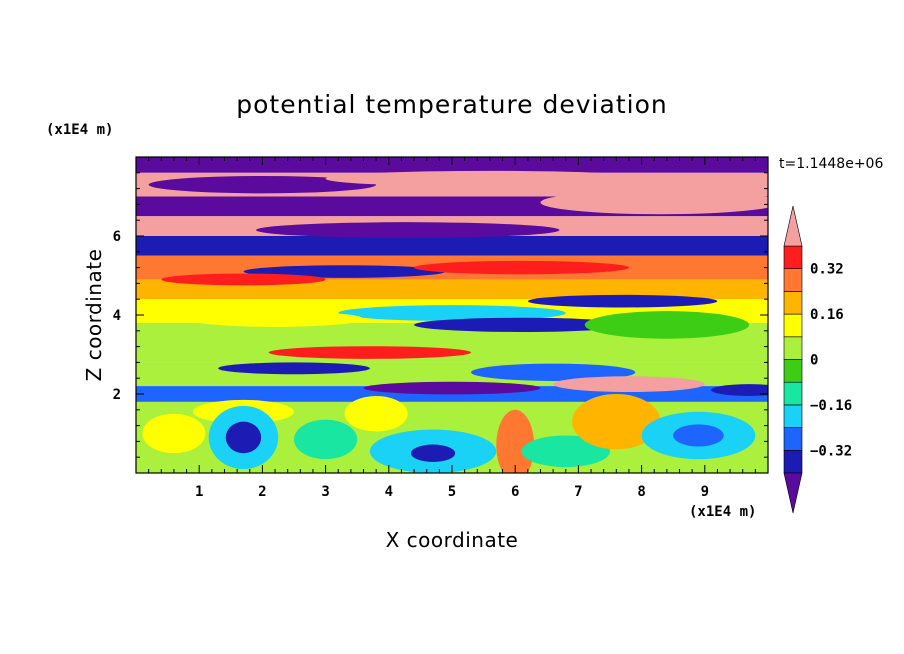 The height and width of the screenshot is (654, 904). I want to click on colorbar: 0.32 0.16 0 −0.16 −0.32, so click(817, 359).